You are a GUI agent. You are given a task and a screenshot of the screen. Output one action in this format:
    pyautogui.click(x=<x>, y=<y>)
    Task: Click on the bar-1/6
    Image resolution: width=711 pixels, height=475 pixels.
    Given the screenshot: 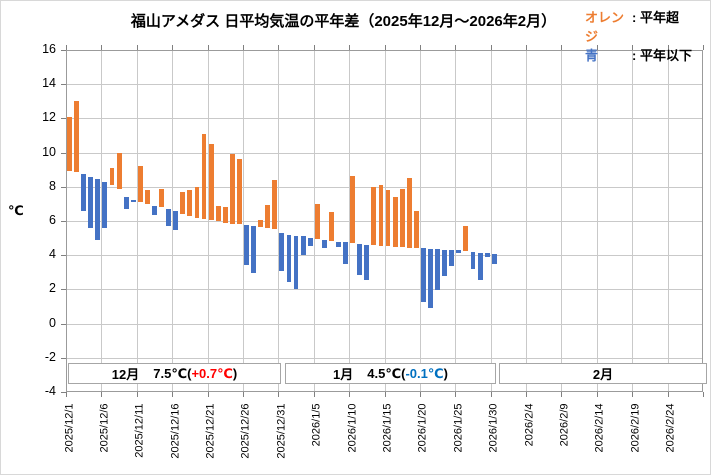 What is the action you would take?
    pyautogui.click(x=324, y=244)
    